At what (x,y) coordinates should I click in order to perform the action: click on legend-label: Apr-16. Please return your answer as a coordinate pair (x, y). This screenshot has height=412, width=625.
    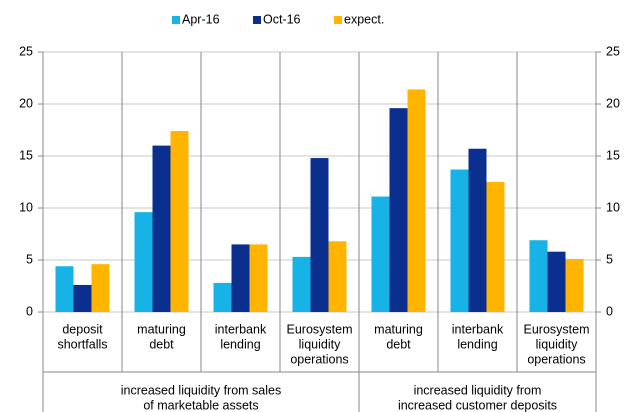
    Looking at the image, I should click on (201, 19).